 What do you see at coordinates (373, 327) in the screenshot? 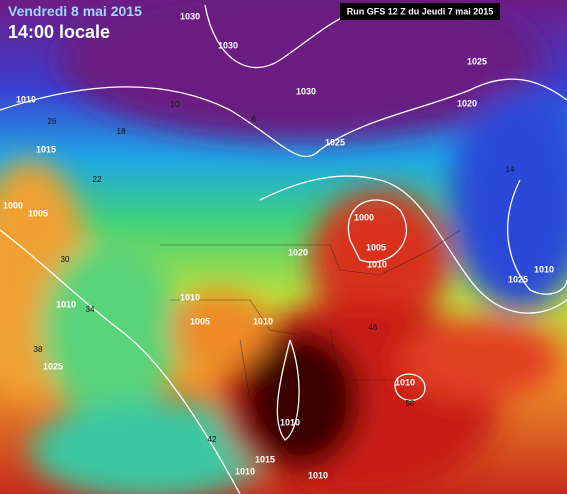
I see `field-label: 46` at bounding box center [373, 327].